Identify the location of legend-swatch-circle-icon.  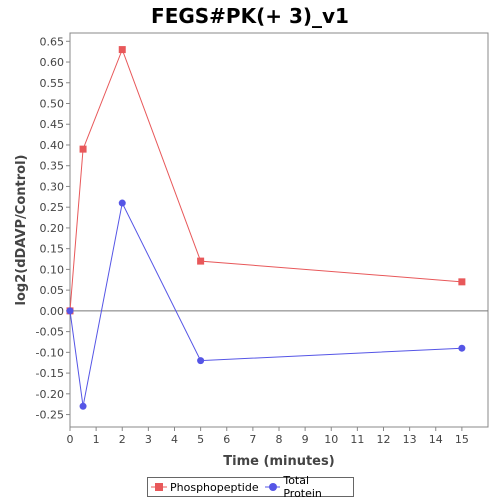
(272, 487).